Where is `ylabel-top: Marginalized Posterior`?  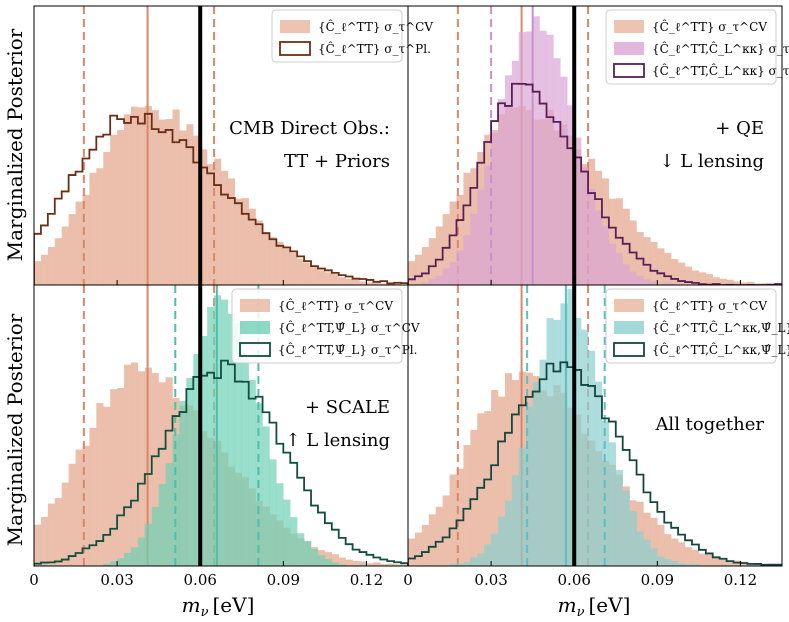 ylabel-top: Marginalized Posterior is located at coordinates (15, 144).